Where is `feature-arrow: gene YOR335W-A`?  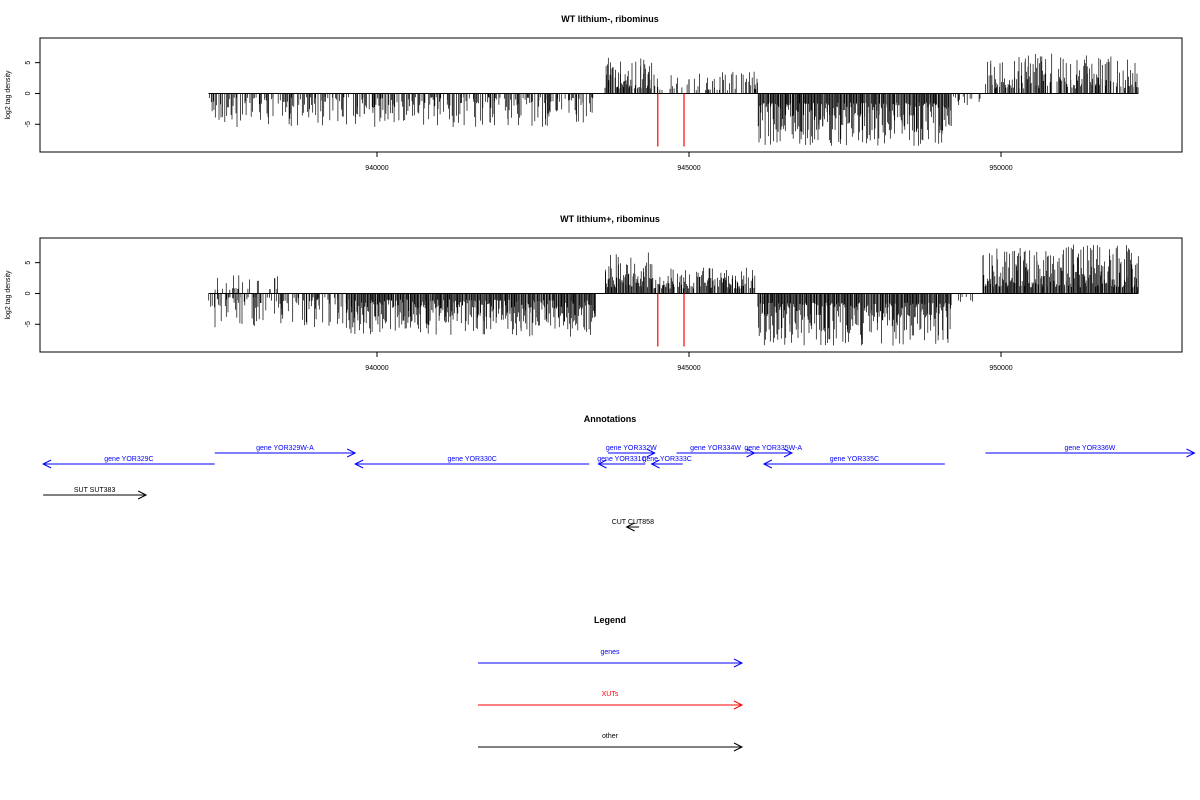
feature-arrow: gene YOR335W-A is located at coordinates (773, 451).